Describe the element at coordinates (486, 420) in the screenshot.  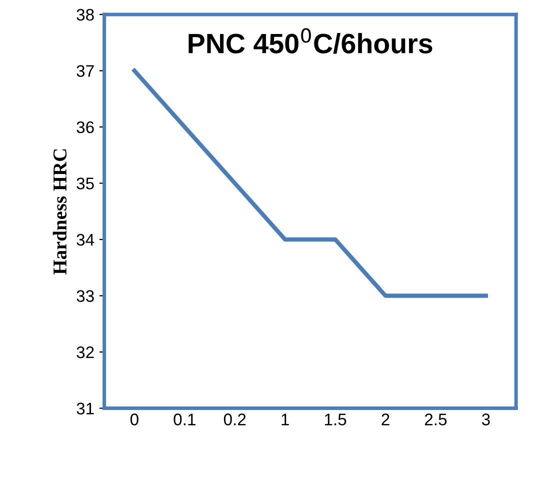
I see `x-tick-label: 3` at that location.